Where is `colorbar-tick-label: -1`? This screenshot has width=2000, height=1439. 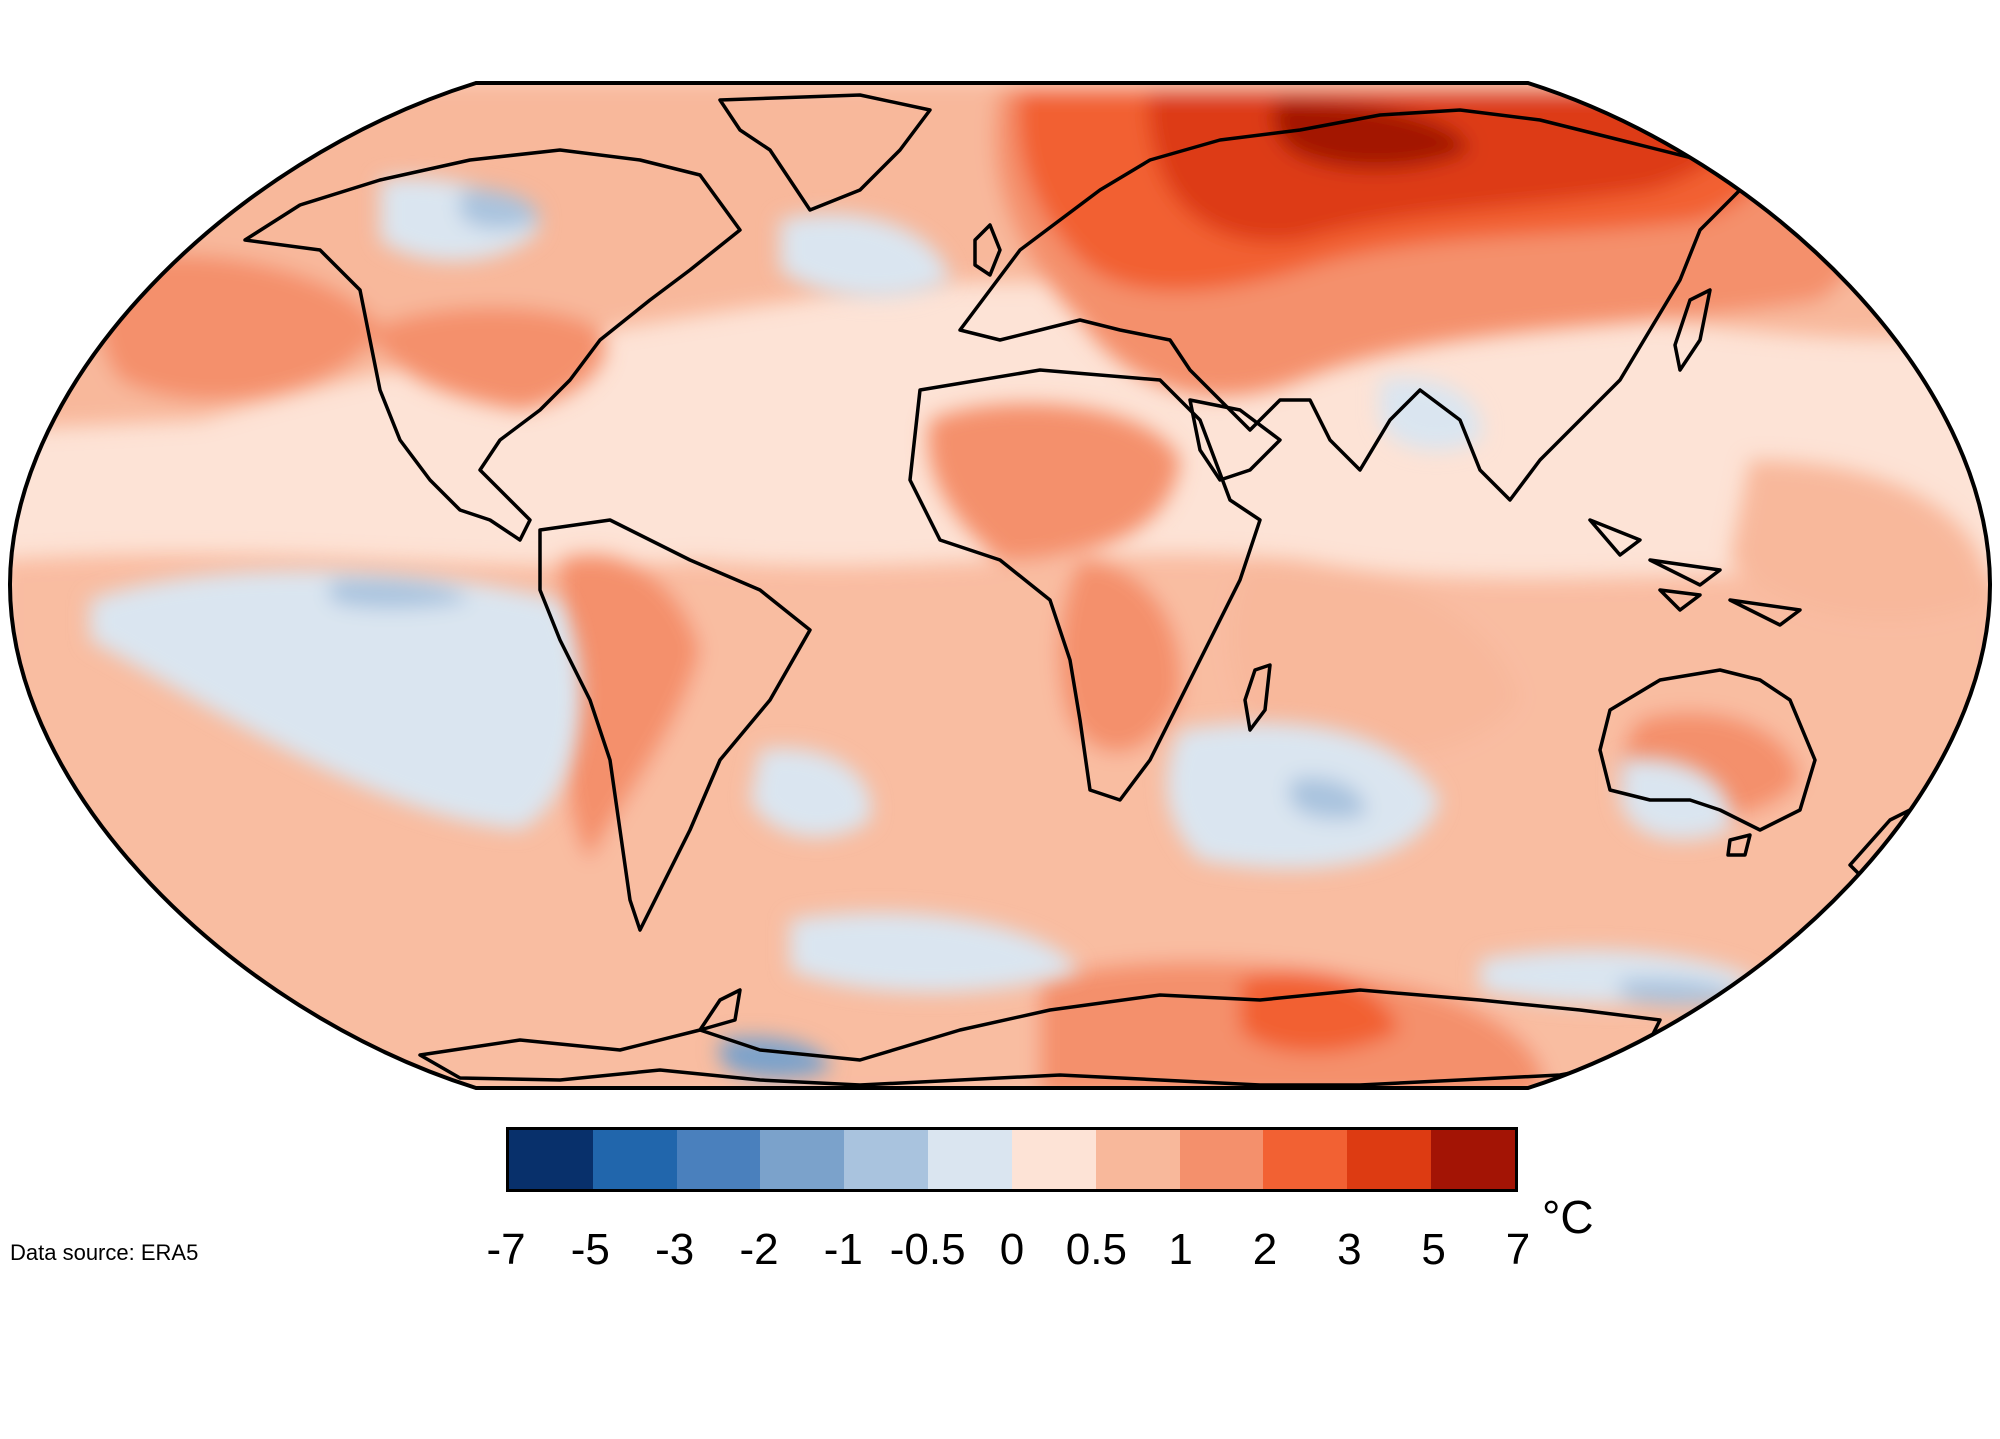 colorbar-tick-label: -1 is located at coordinates (843, 1249).